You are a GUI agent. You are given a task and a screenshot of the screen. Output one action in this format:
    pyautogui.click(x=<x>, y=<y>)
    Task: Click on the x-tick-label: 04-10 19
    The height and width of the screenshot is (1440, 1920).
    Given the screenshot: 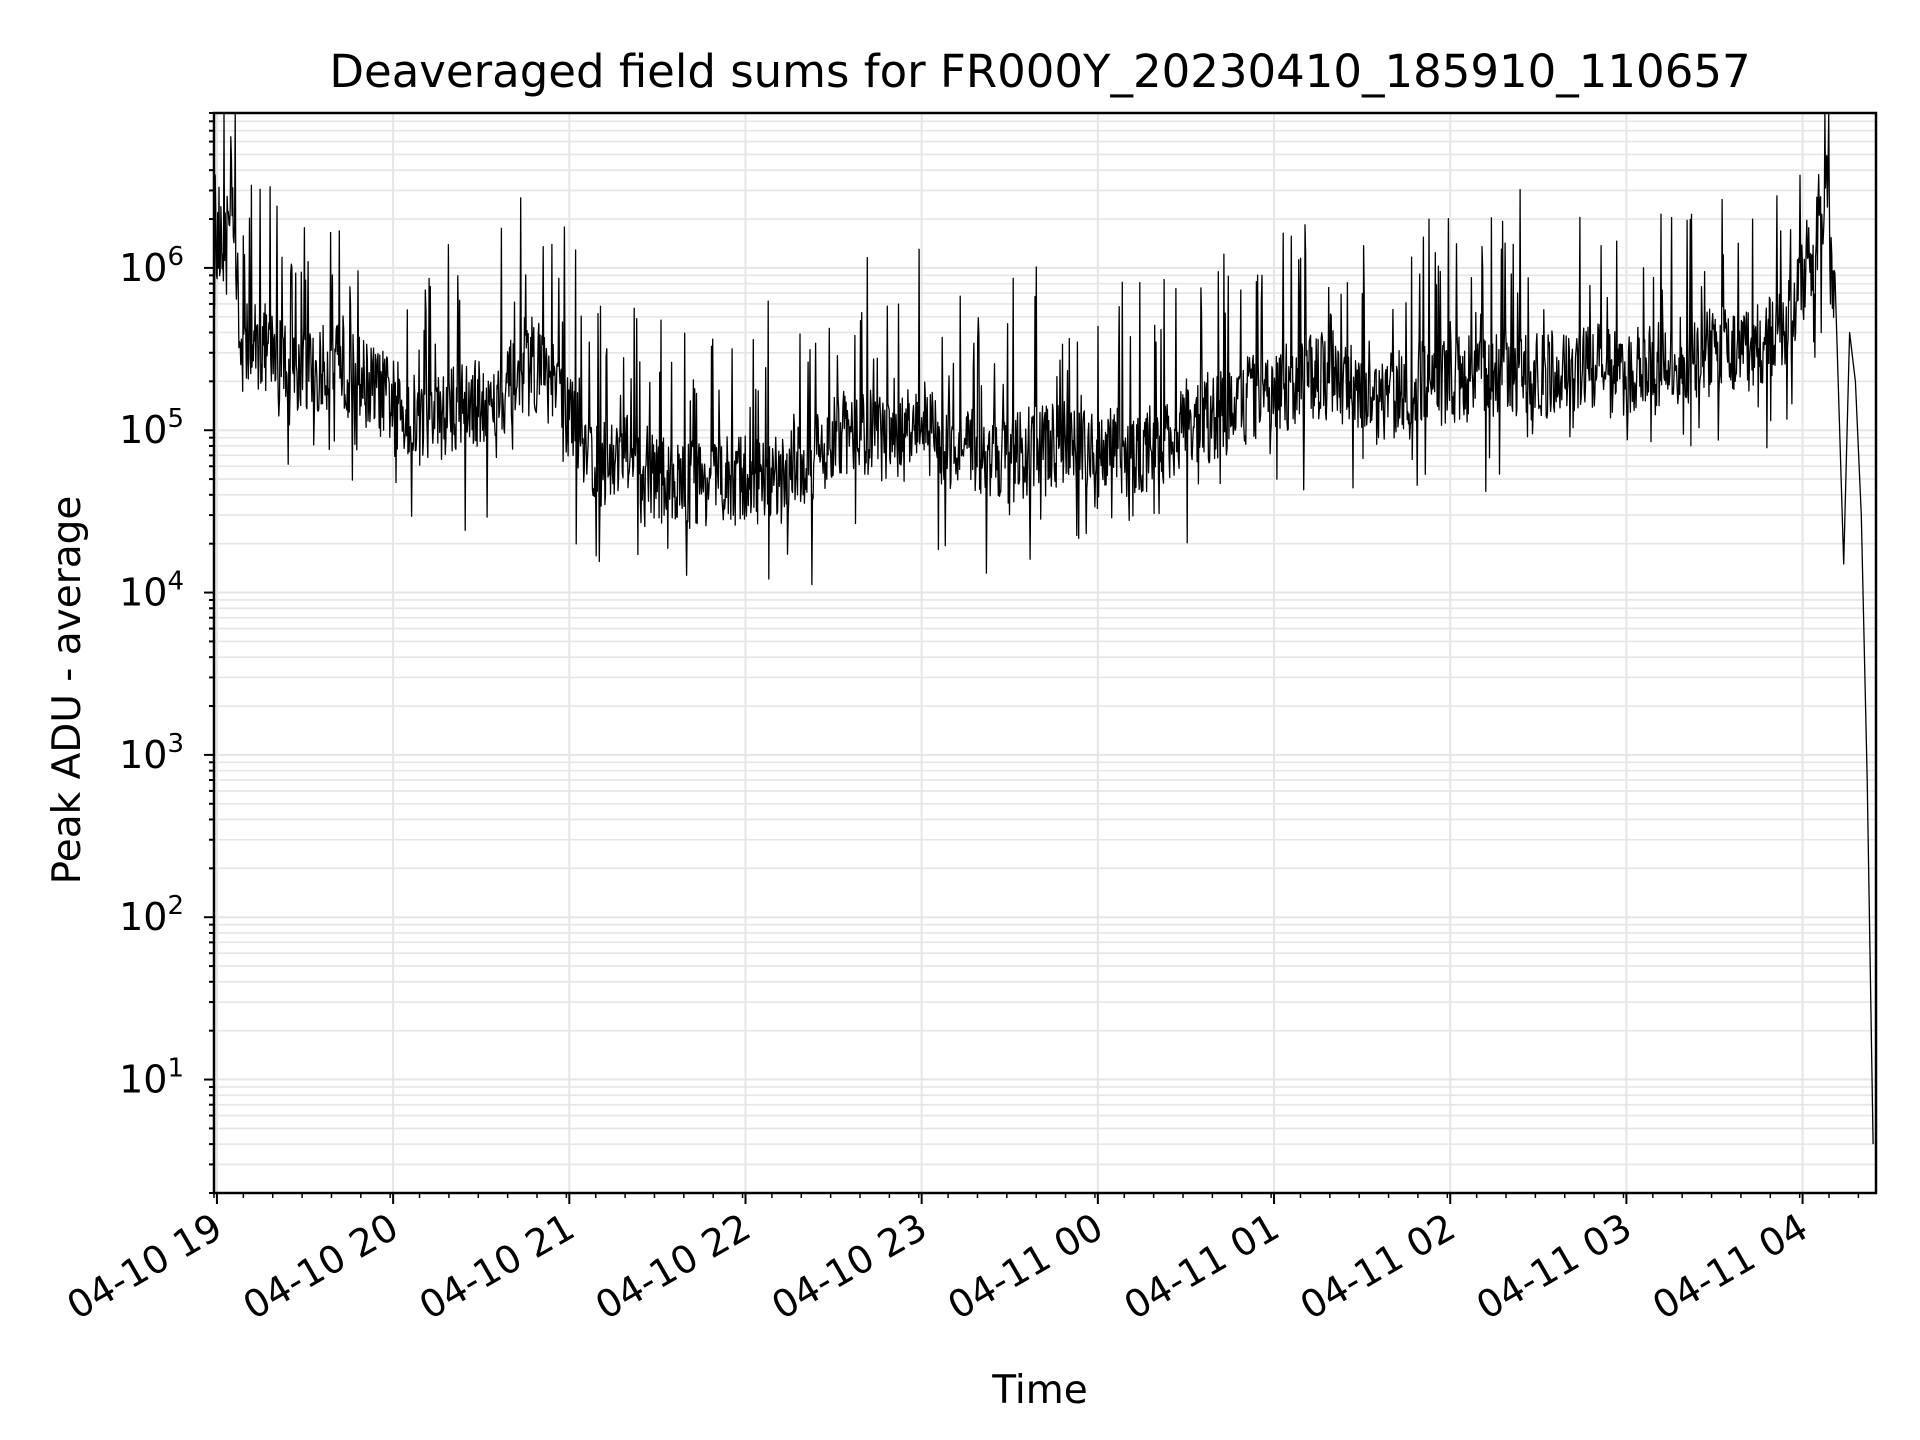 What is the action you would take?
    pyautogui.click(x=144, y=1267)
    